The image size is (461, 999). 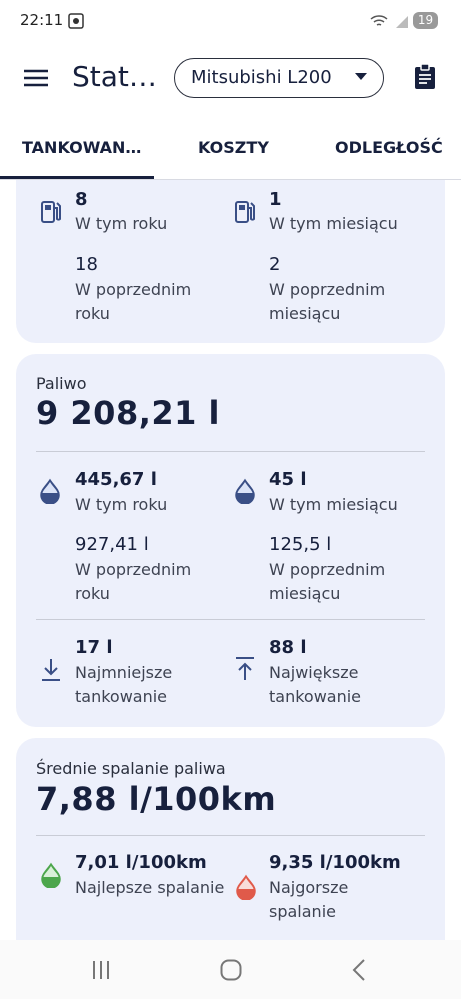 I want to click on best-drop-icon, so click(x=51, y=875).